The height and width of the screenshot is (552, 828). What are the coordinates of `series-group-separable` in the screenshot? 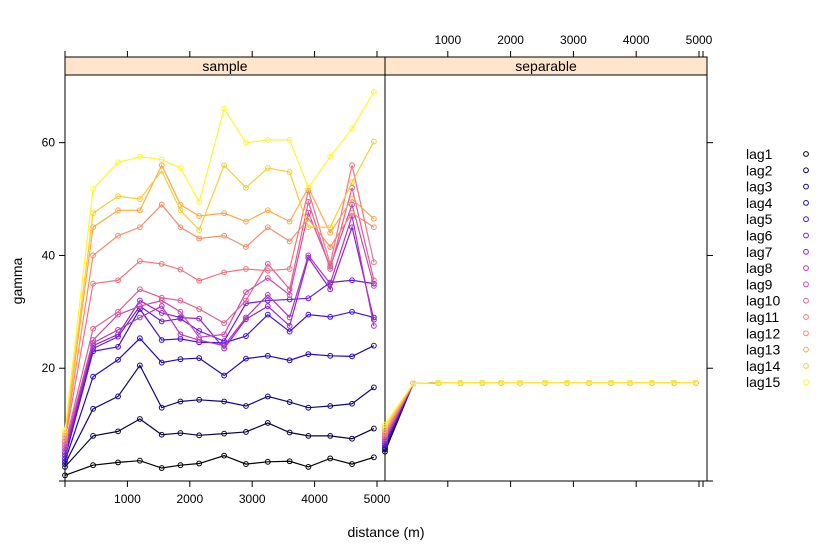 It's located at (540, 417).